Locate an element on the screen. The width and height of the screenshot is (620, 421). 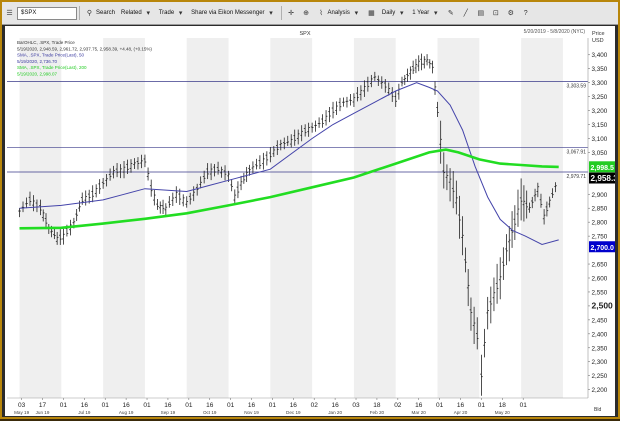
help-icon: ? is located at coordinates (525, 13).